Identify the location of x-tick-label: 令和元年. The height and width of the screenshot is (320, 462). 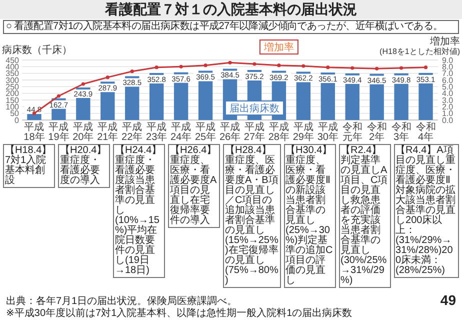
(352, 132).